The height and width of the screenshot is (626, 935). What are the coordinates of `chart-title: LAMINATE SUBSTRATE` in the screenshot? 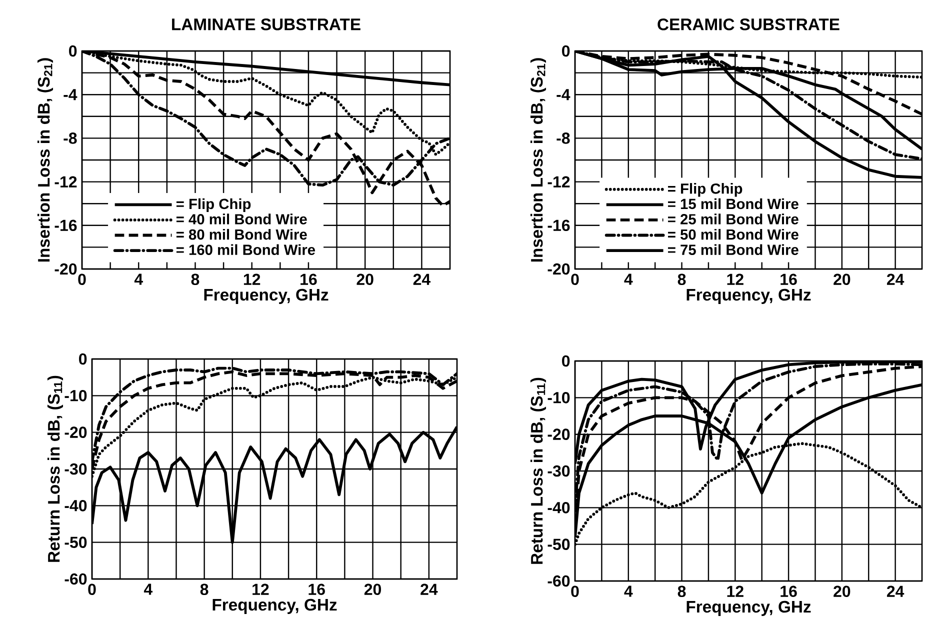 It's located at (266, 24).